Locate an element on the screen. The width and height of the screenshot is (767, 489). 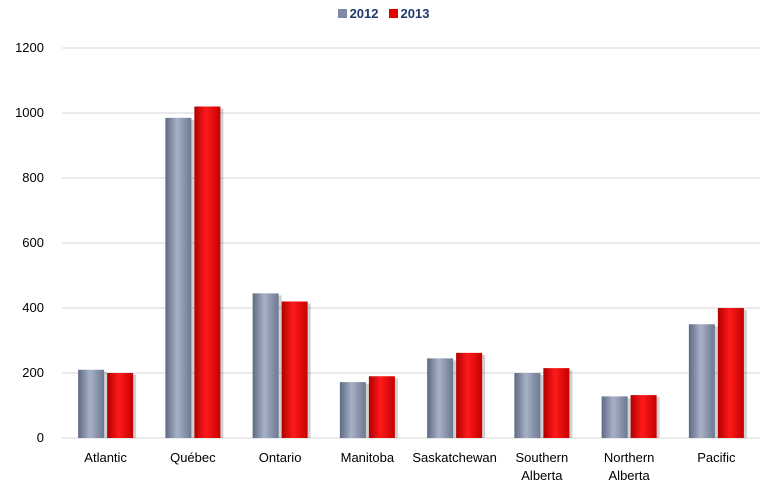
x-tick-label: Manitoba is located at coordinates (368, 457).